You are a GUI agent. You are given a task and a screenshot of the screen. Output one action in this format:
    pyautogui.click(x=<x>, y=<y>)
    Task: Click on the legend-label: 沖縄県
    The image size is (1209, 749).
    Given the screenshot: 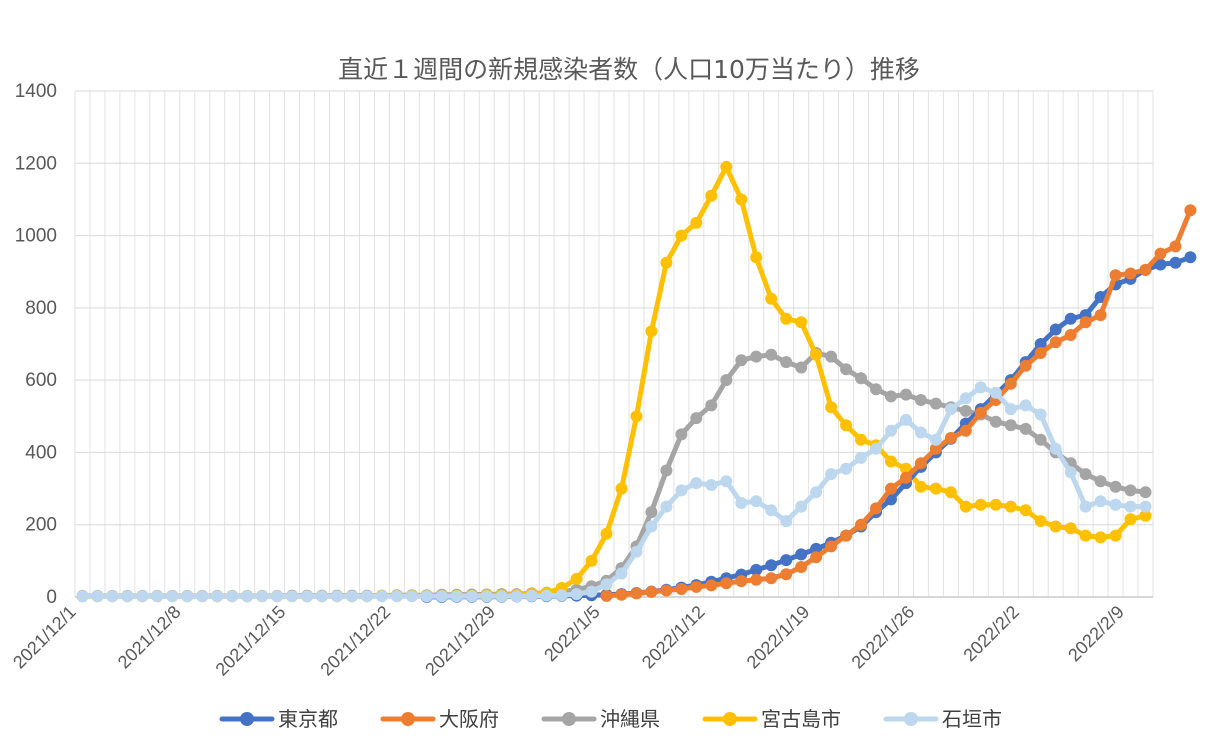 What is the action you would take?
    pyautogui.click(x=630, y=719)
    